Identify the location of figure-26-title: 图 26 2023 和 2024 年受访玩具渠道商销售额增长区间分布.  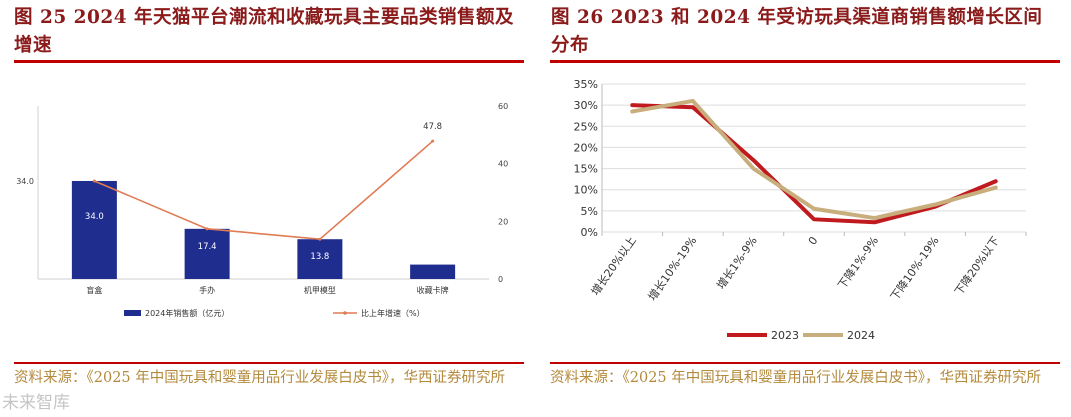
(797, 31).